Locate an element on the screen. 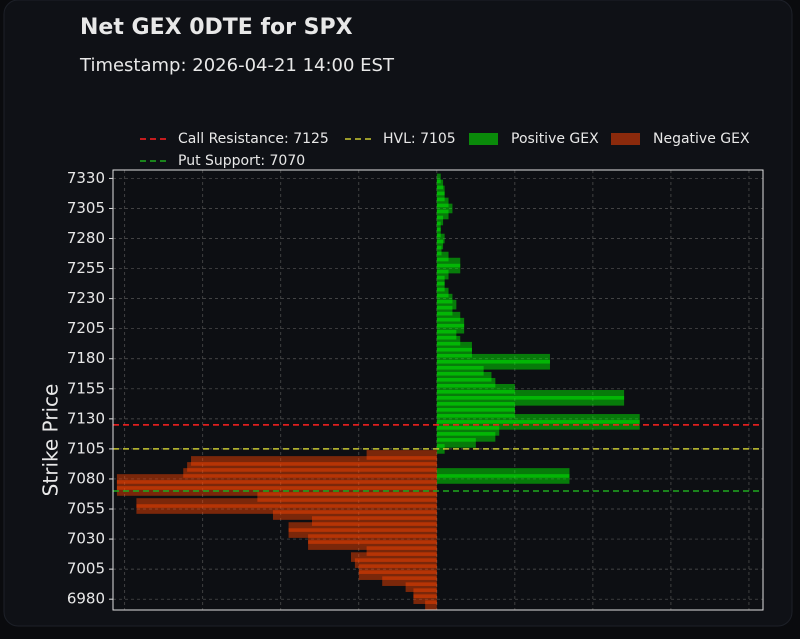 Image resolution: width=800 pixels, height=639 pixels. legend-label: Call Resistance: 7125 is located at coordinates (253, 139).